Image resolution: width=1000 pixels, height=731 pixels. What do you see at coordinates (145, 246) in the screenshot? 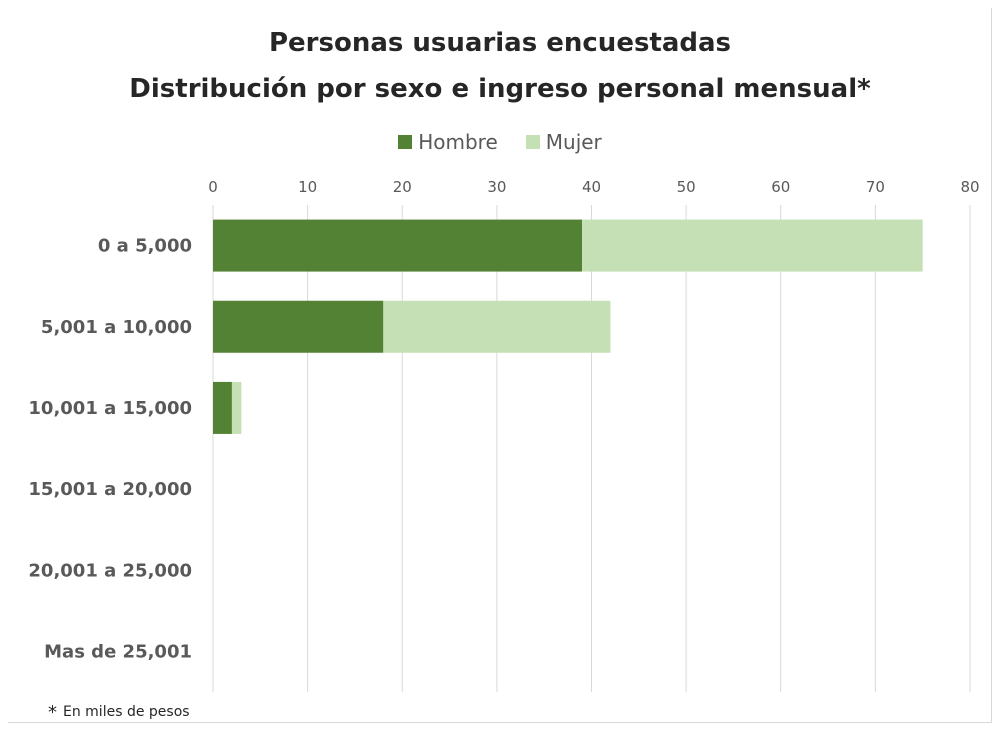
I see `category-label: 0 a 5,000` at bounding box center [145, 246].